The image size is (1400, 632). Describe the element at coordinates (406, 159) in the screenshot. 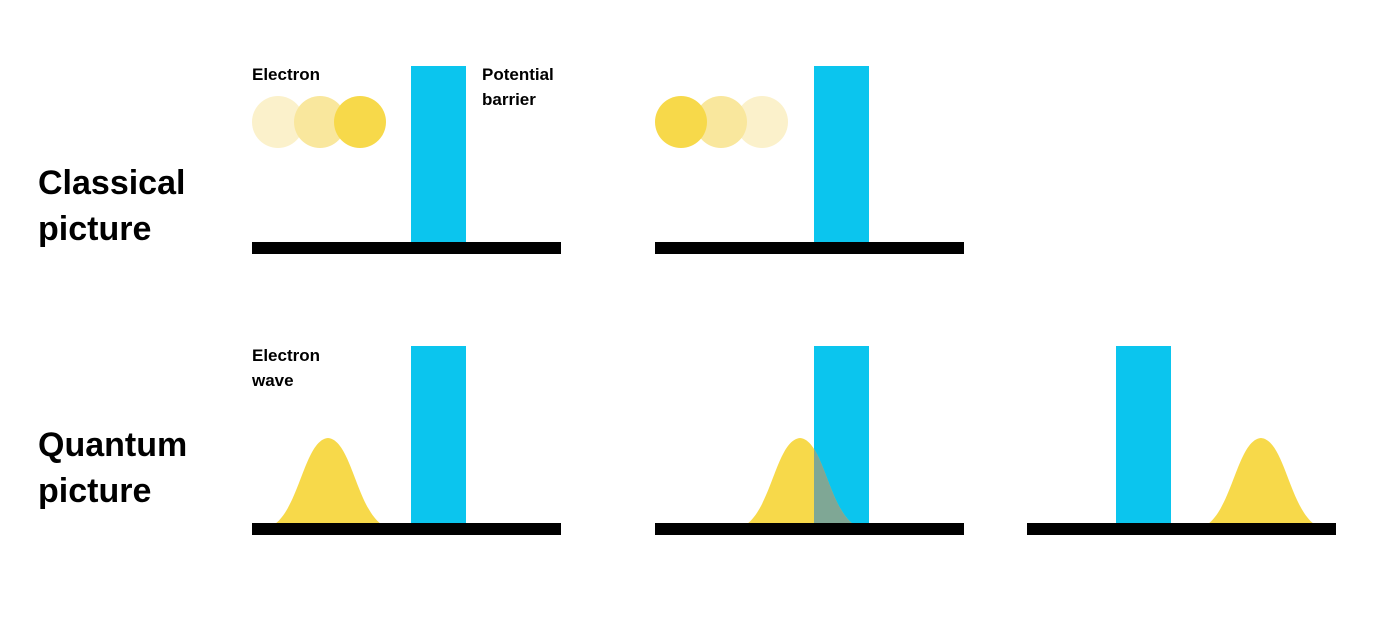

I see `classical-panel-approach: Electron Potential barrier` at that location.